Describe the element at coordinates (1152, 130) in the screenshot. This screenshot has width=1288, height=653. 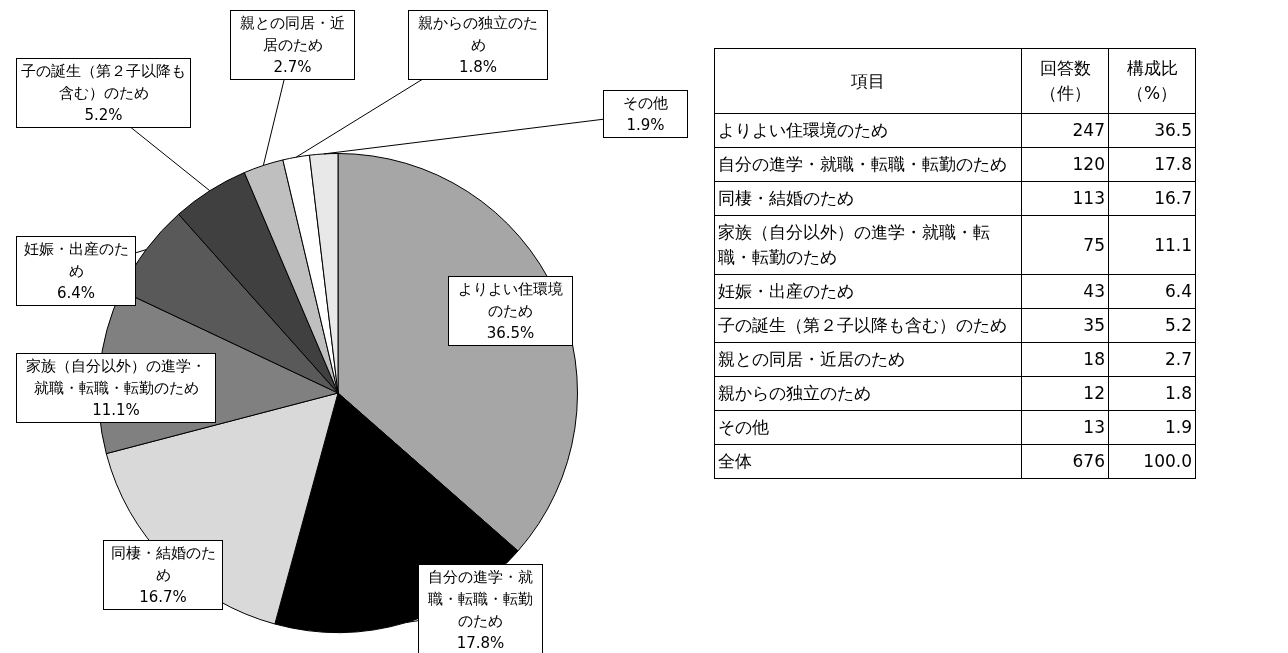
I see `data-label: 36.5` at that location.